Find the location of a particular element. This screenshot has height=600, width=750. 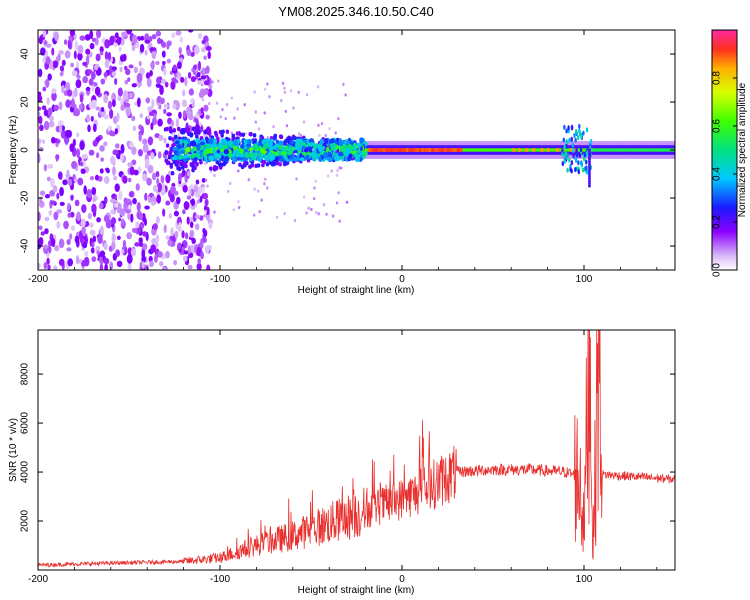

colorbar-scale is located at coordinates (724, 150).